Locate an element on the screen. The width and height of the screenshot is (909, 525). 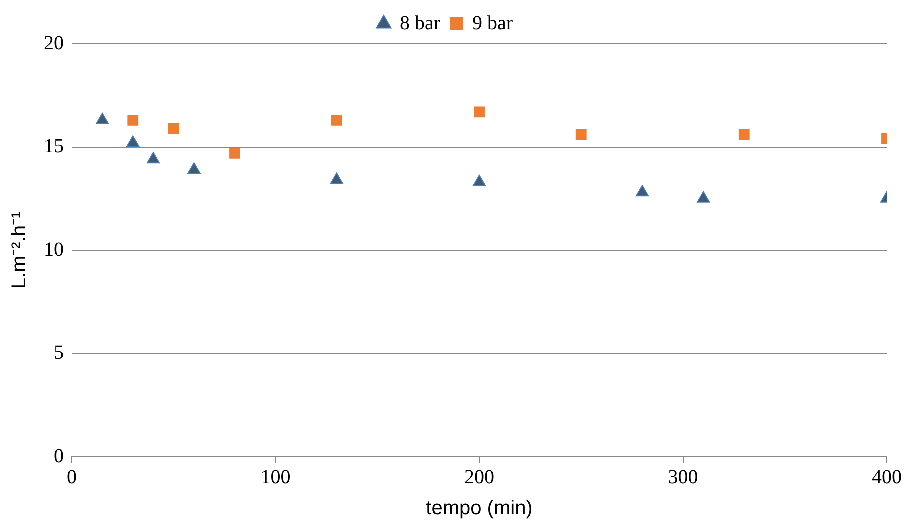
y-tick-label: 0 is located at coordinates (59, 456).